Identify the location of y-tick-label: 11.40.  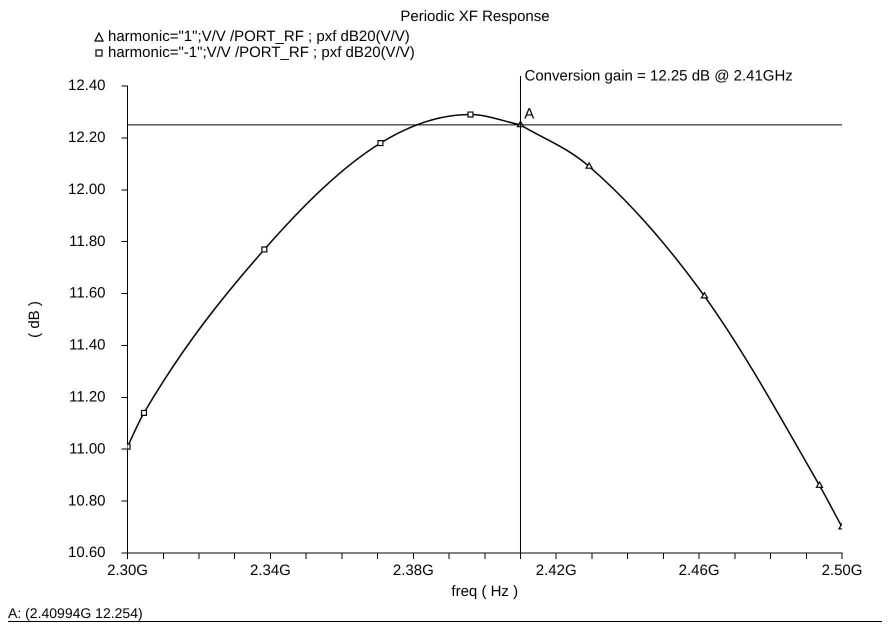
(87, 345).